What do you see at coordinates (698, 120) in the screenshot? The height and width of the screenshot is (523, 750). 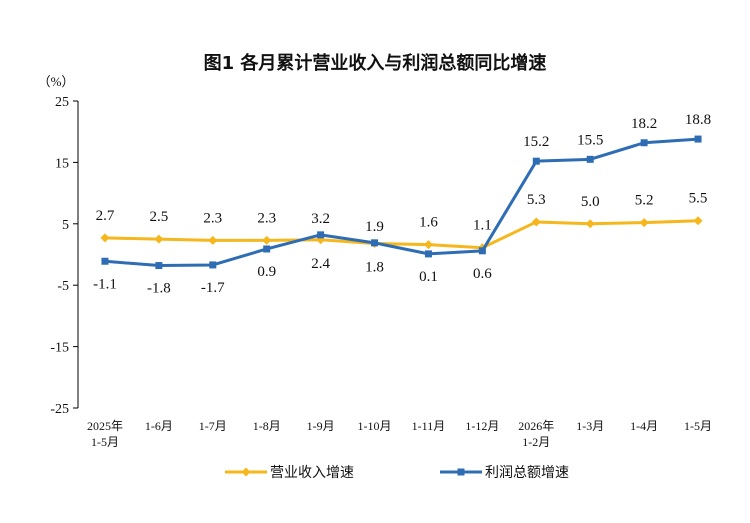 I see `profit-data-label: 18.8` at bounding box center [698, 120].